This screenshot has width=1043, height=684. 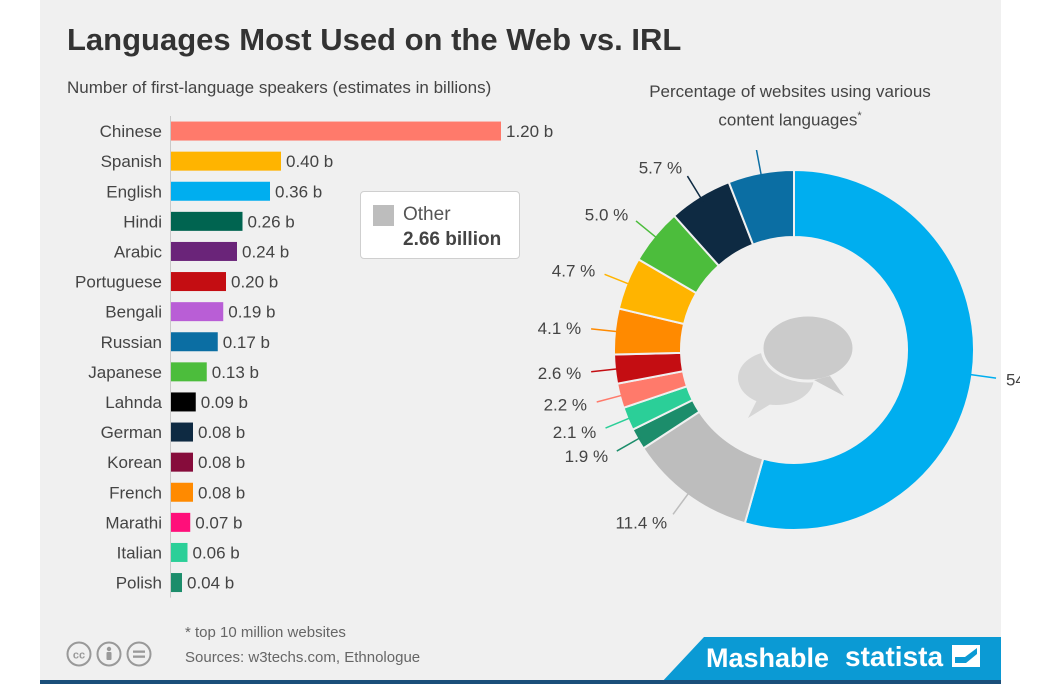 I want to click on donut-value-label: 4.1 %, so click(x=559, y=328).